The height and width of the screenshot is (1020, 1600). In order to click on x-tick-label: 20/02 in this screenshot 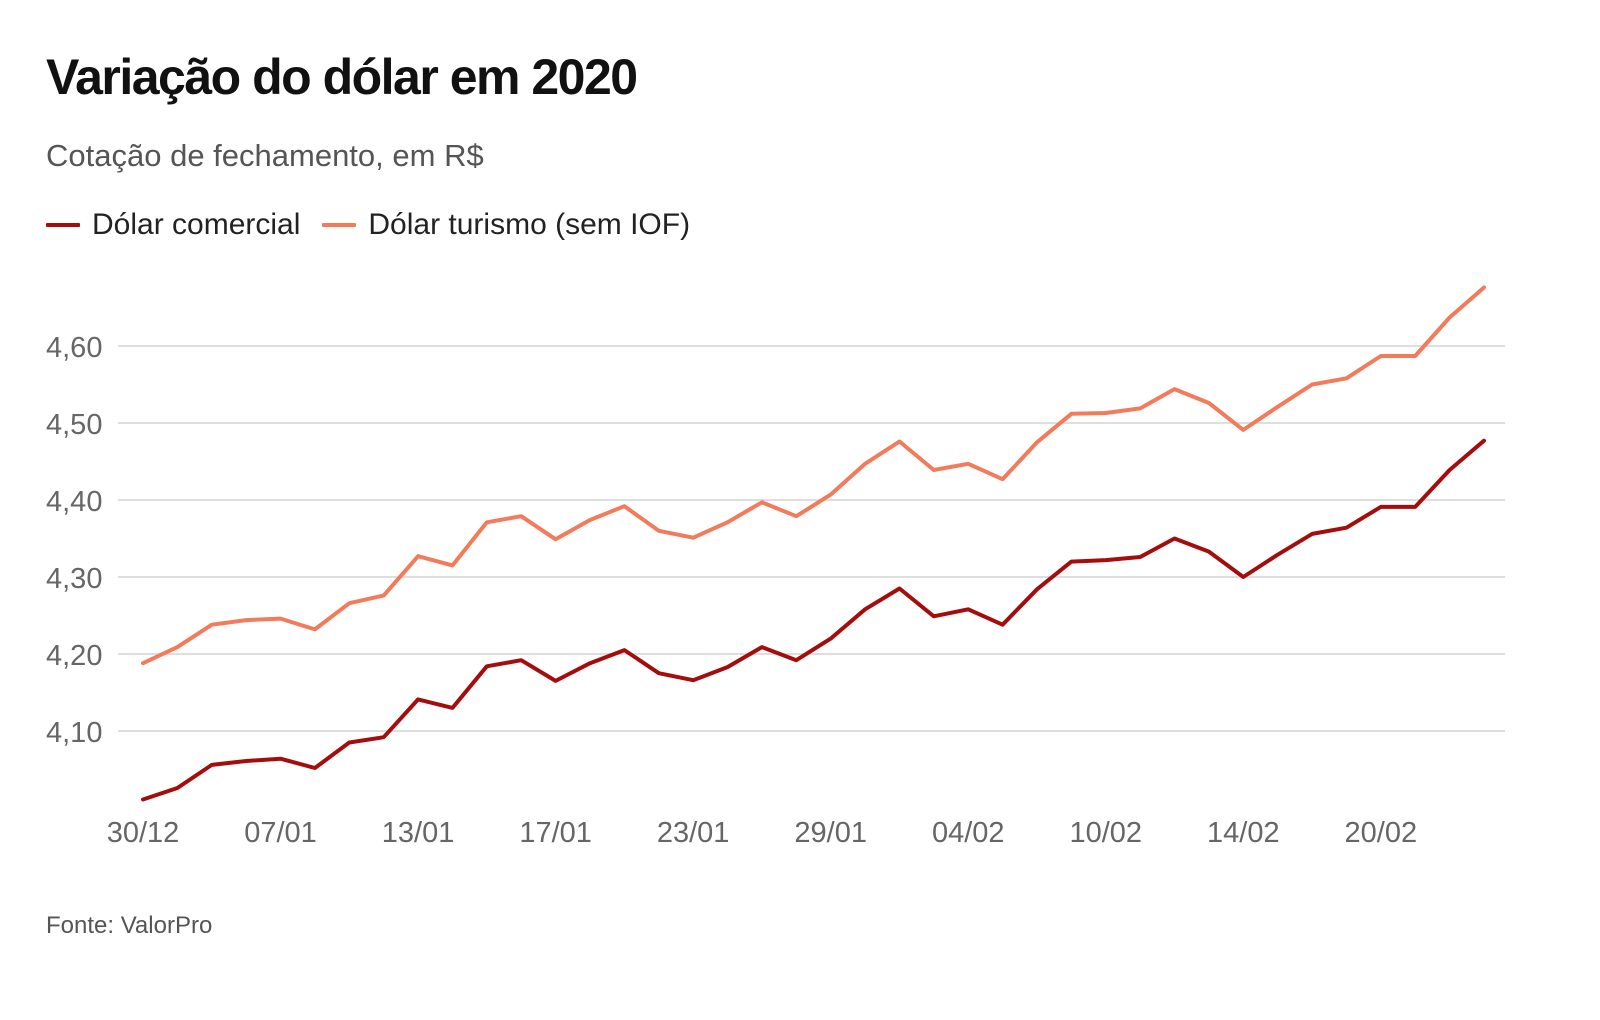, I will do `click(1381, 833)`.